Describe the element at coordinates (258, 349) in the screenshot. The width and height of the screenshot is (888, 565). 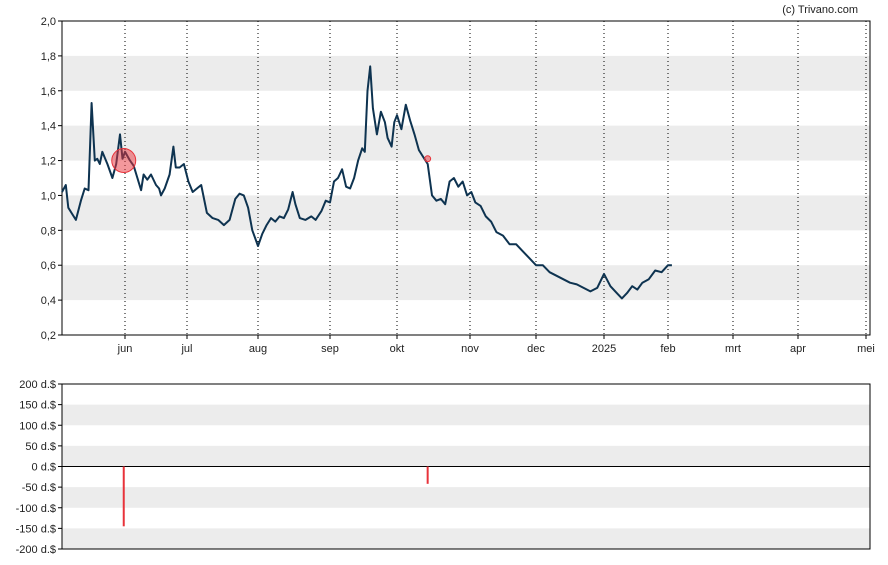
I see `x-tick-label: aug` at that location.